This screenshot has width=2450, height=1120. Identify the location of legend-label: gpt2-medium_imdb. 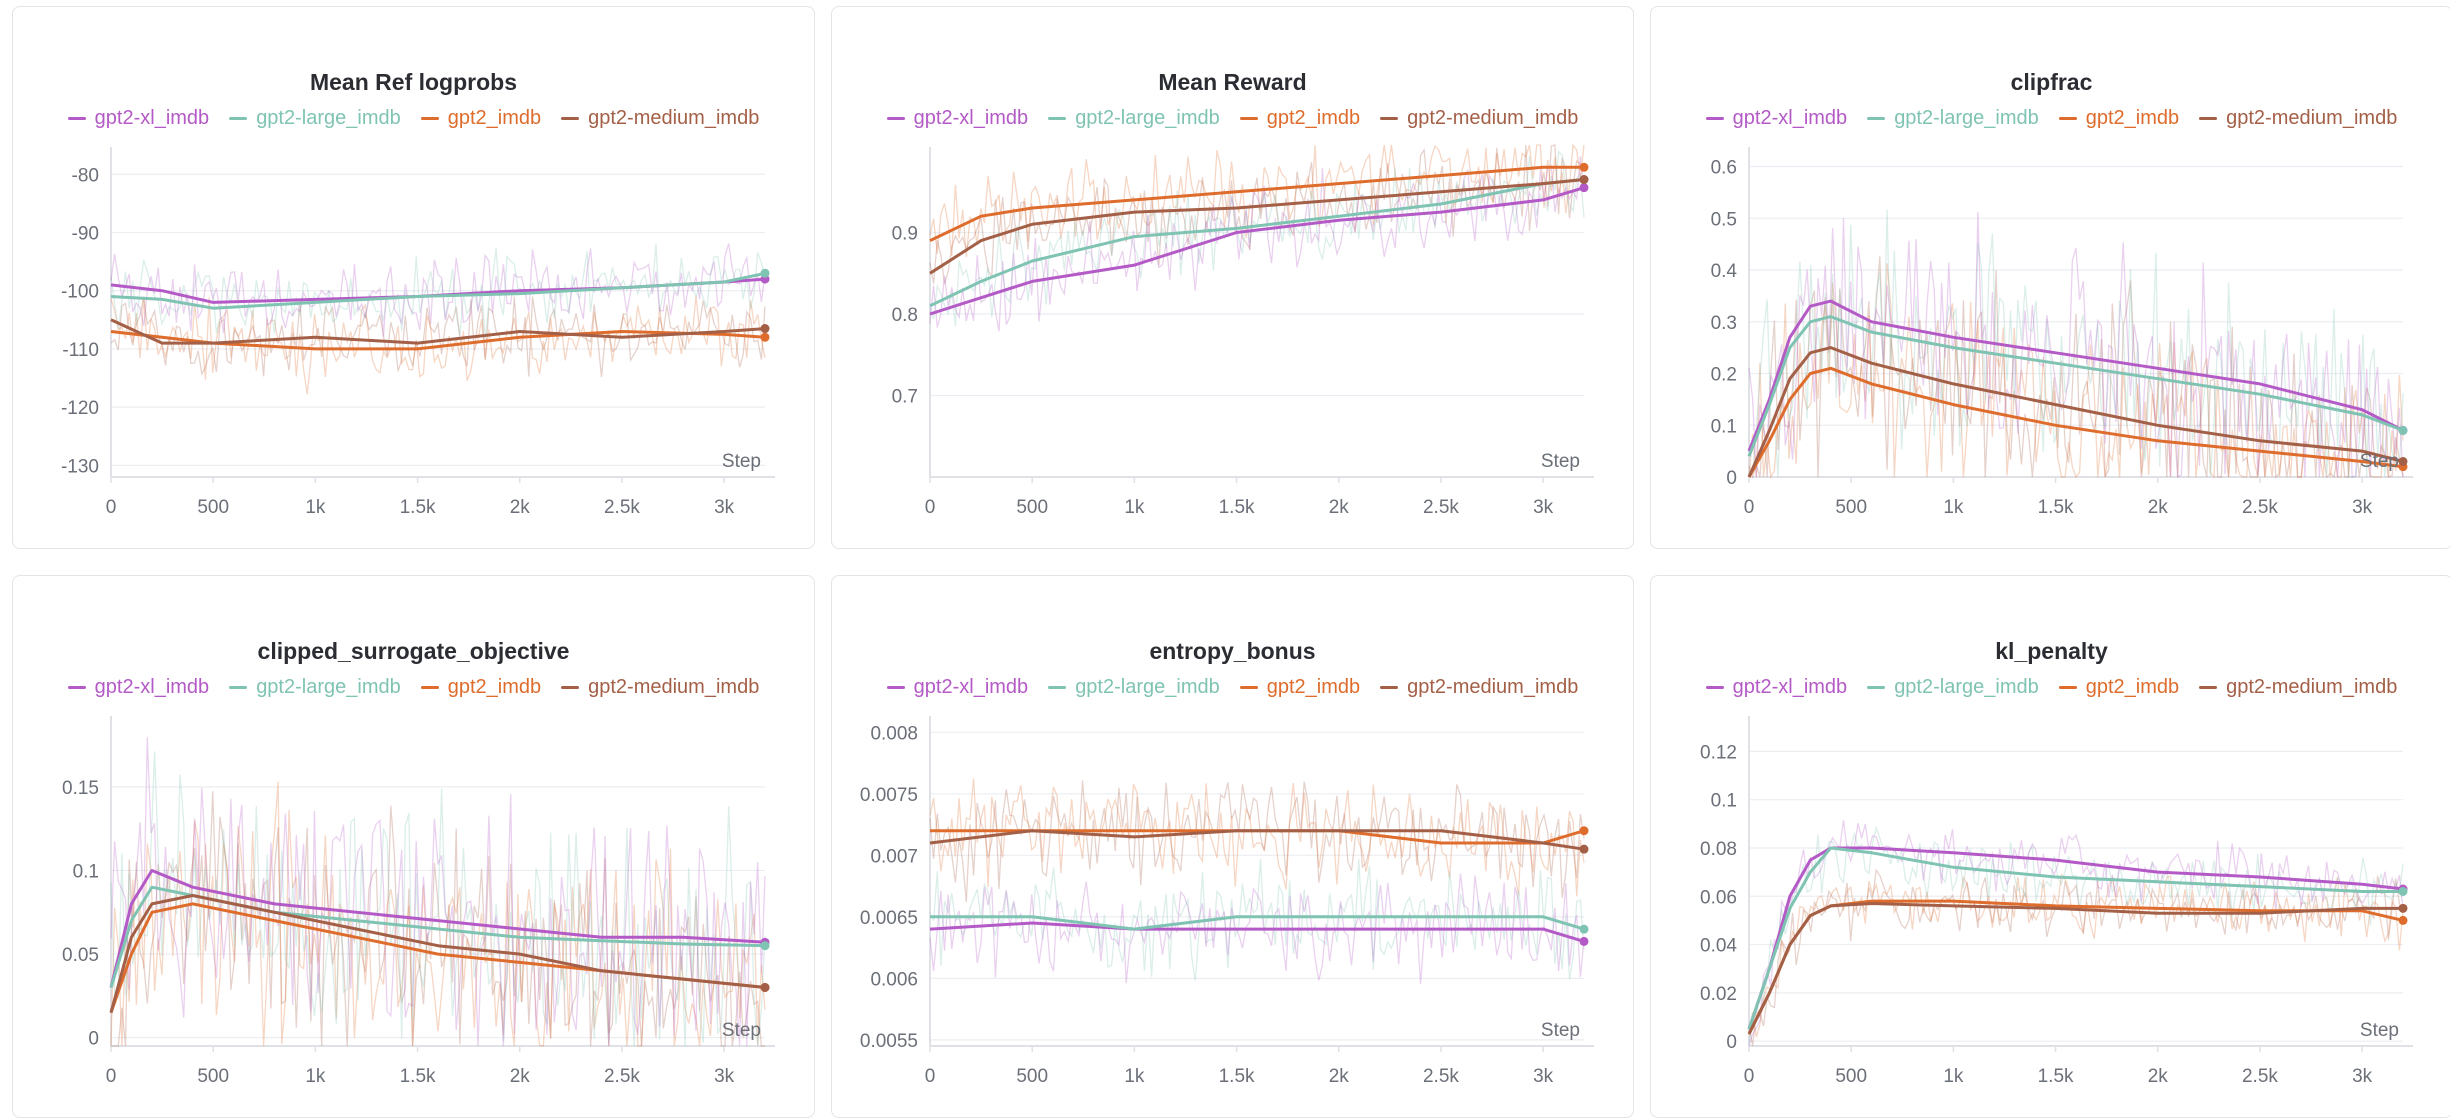
(2312, 687).